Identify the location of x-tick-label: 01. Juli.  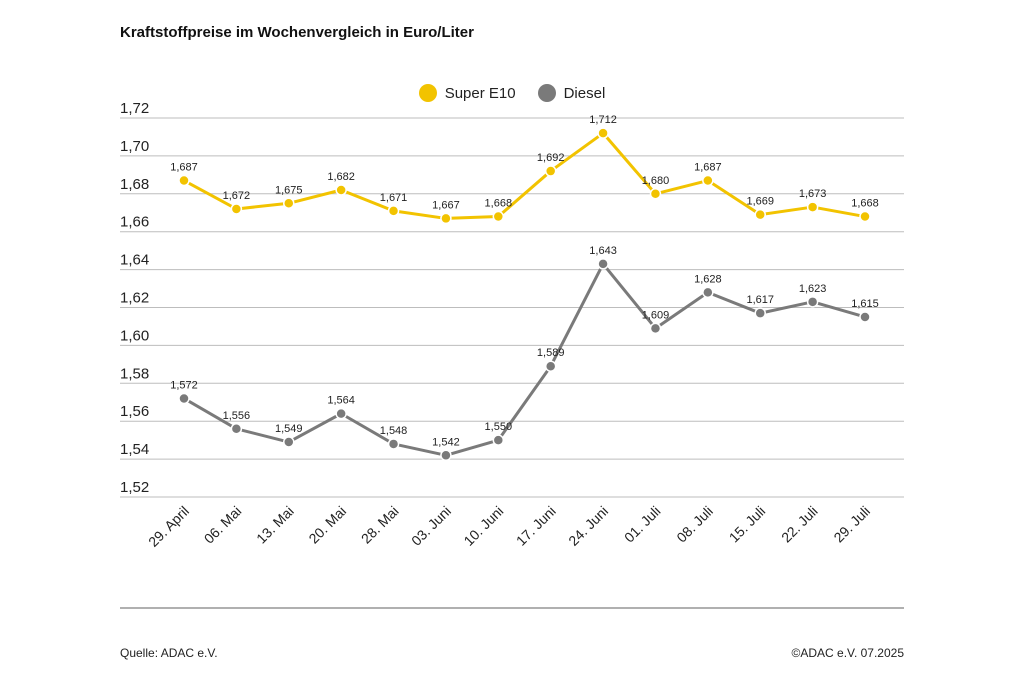
(642, 524).